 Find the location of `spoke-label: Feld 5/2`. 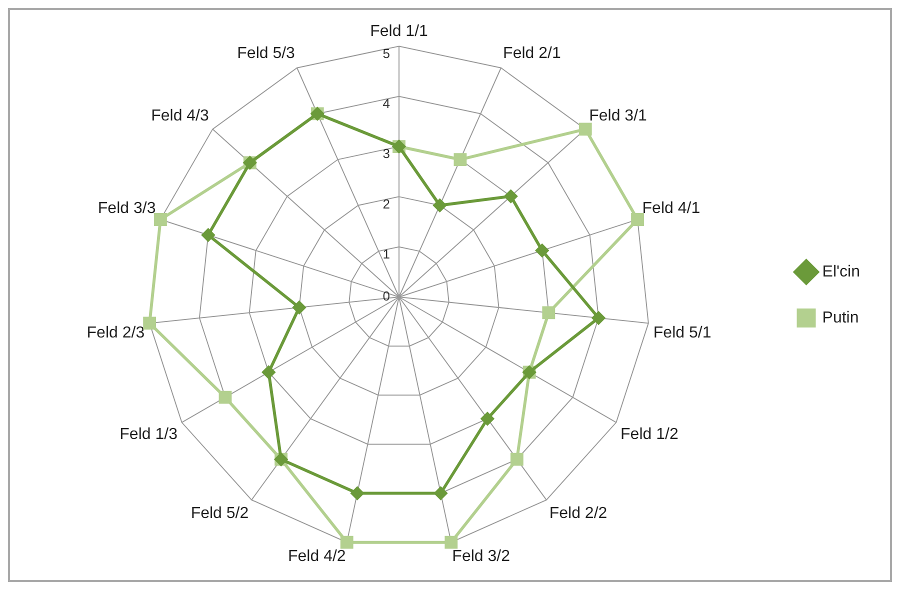

spoke-label: Feld 5/2 is located at coordinates (219, 513).